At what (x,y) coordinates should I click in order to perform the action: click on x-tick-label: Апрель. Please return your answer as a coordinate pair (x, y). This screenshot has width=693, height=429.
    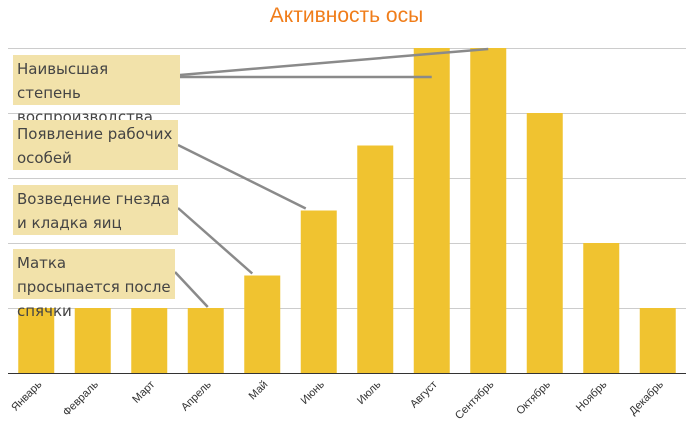
    Looking at the image, I should click on (196, 395).